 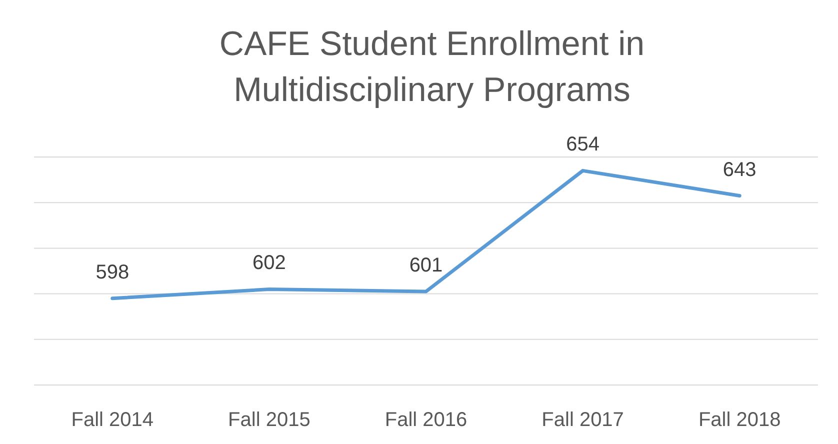 What do you see at coordinates (426, 420) in the screenshot?
I see `x-tick-label: Fall 2016` at bounding box center [426, 420].